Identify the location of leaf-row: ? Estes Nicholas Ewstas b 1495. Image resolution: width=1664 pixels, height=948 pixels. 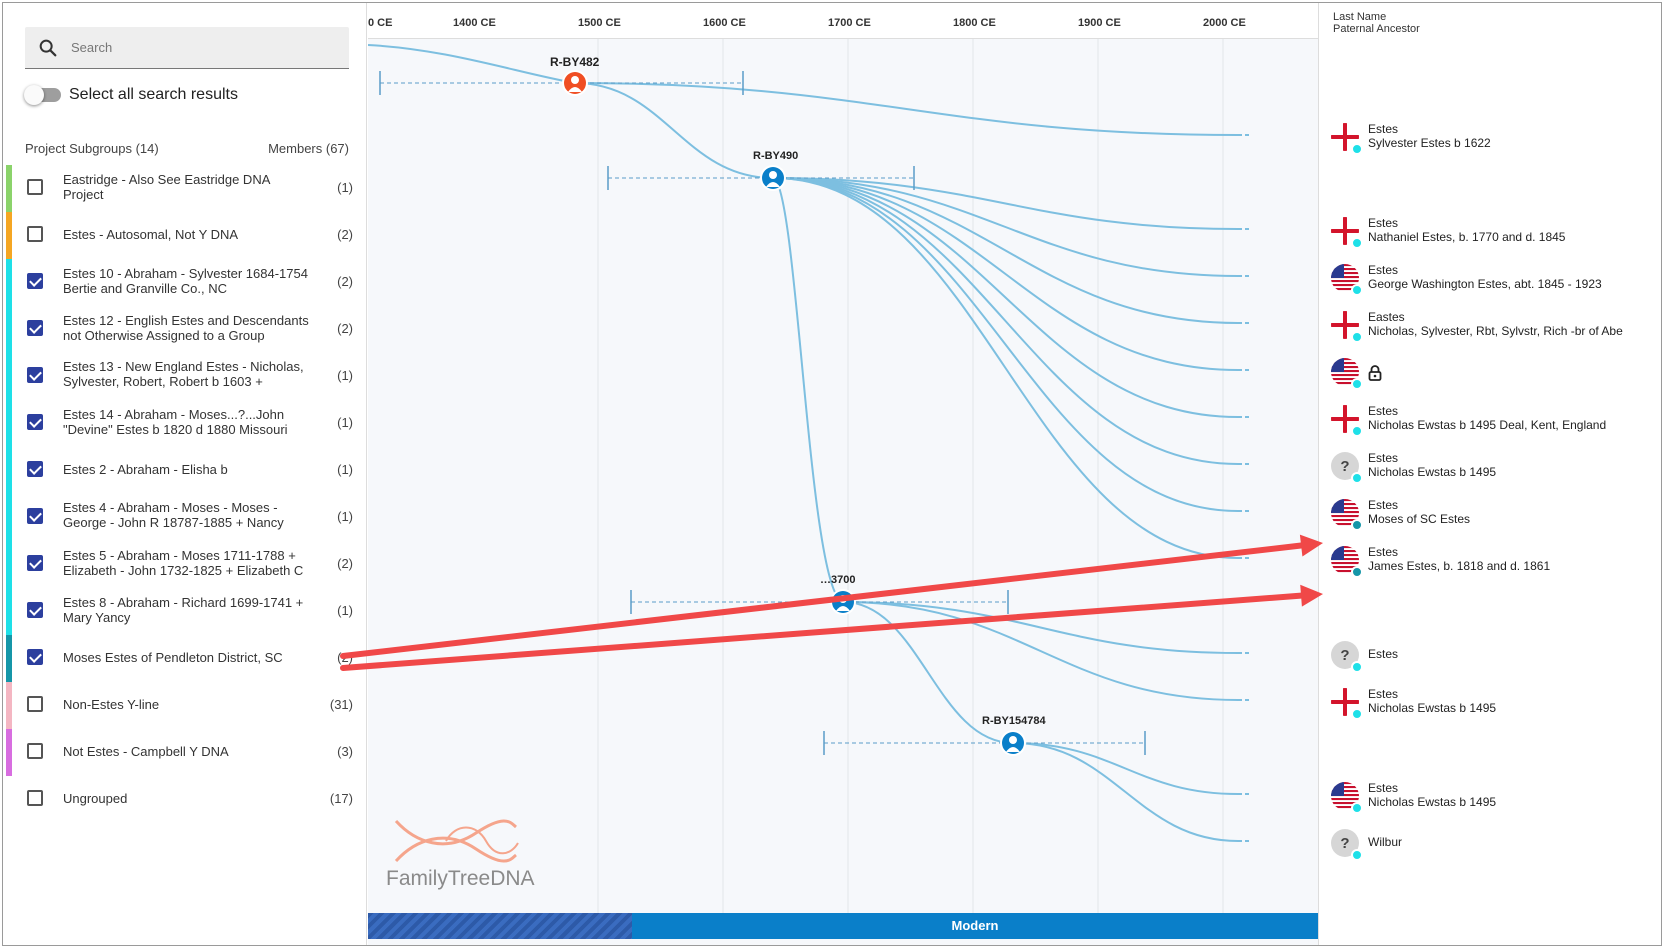
(1496, 467).